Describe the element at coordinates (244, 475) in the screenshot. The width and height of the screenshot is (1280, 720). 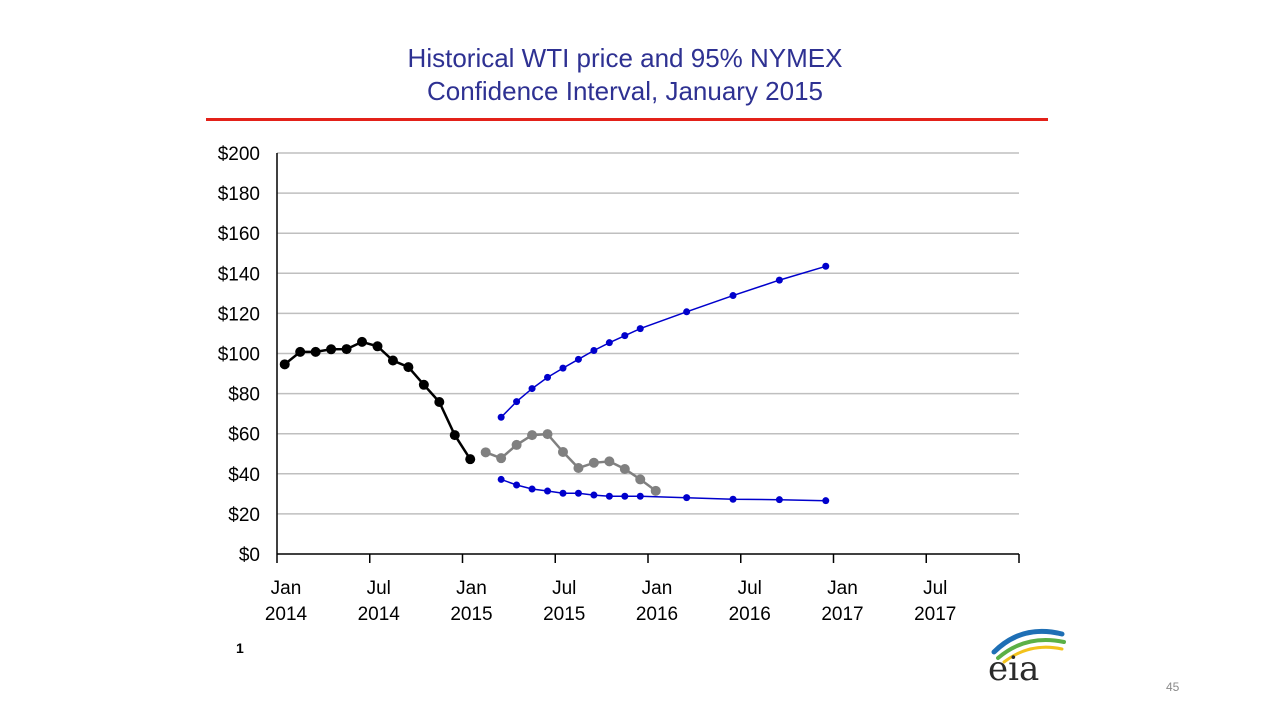
I see `y-tick-label: $40` at that location.